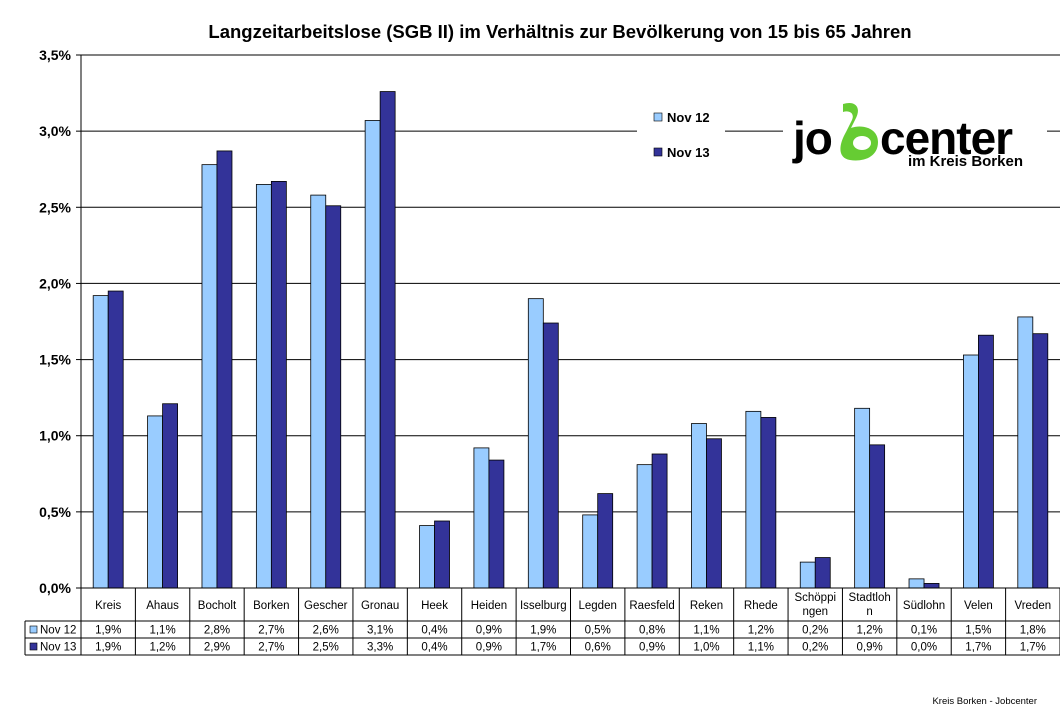  I want to click on table-cell-nov12: 2,8%, so click(217, 631).